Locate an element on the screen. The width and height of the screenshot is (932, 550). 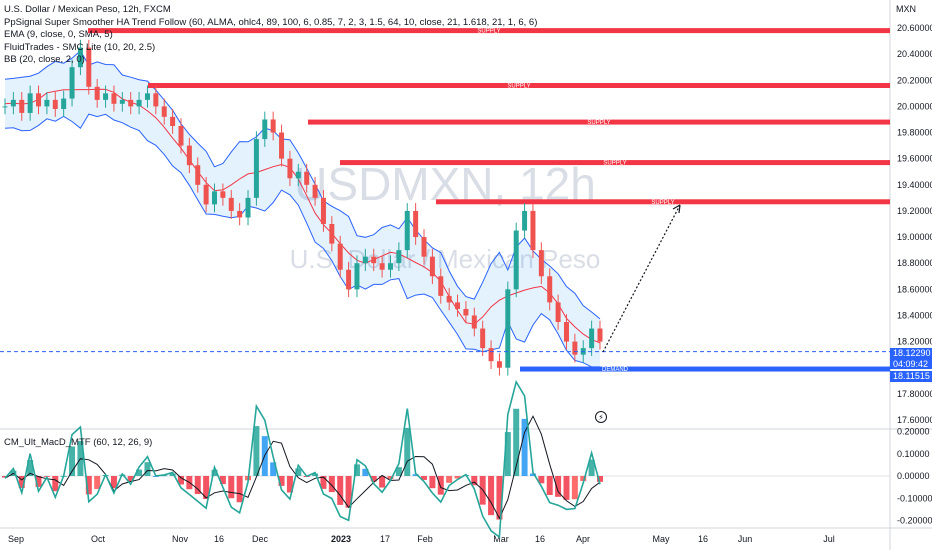
price-tick-label: 17.80000 is located at coordinates (914, 394).